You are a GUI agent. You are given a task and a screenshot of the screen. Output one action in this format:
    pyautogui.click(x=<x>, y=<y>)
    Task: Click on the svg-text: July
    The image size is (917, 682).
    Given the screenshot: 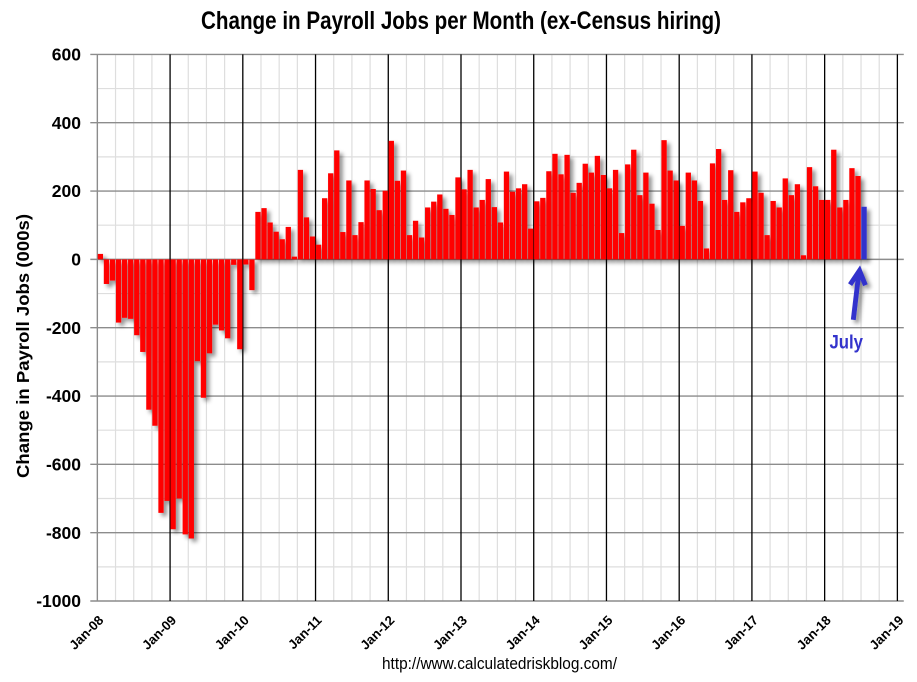 What is the action you would take?
    pyautogui.click(x=847, y=343)
    